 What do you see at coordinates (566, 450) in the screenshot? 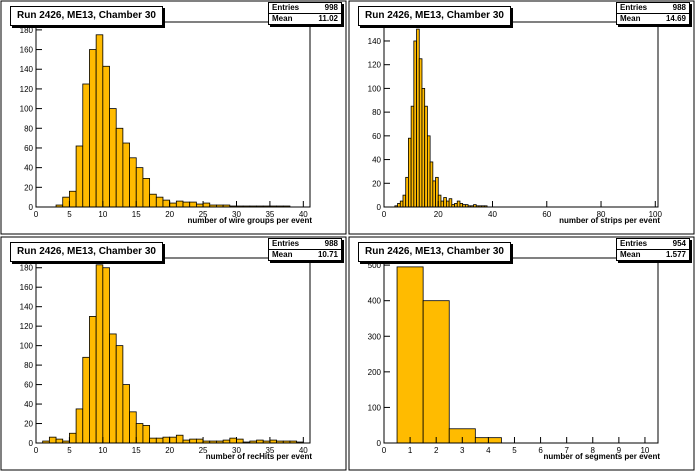
I see `x-tick-label: 7` at bounding box center [566, 450].